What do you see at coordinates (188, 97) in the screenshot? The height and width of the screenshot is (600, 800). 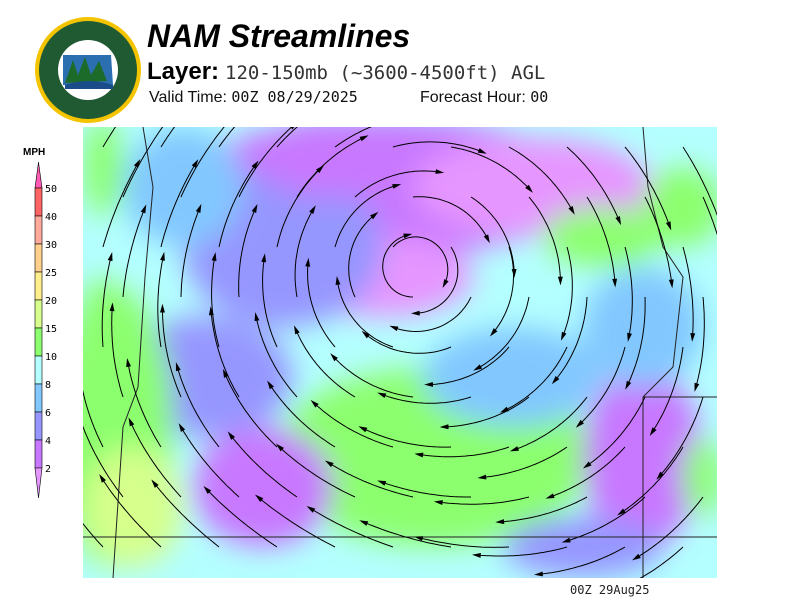 I see `valid-time-label: Valid Time:` at bounding box center [188, 97].